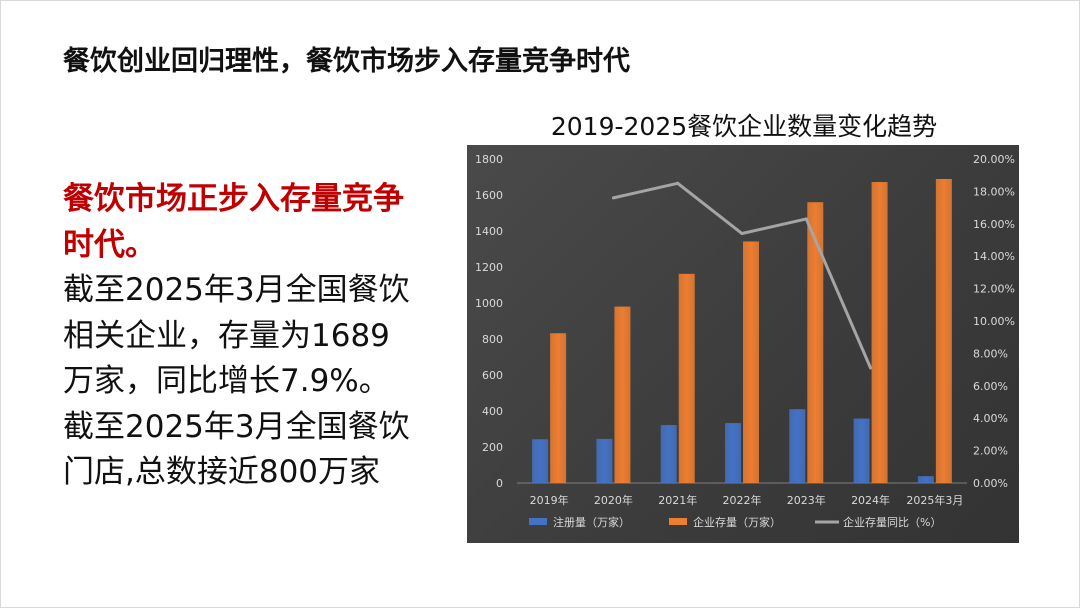 This screenshot has height=608, width=1080. What do you see at coordinates (492, 411) in the screenshot?
I see `y-left-tick-label: 400` at bounding box center [492, 411].